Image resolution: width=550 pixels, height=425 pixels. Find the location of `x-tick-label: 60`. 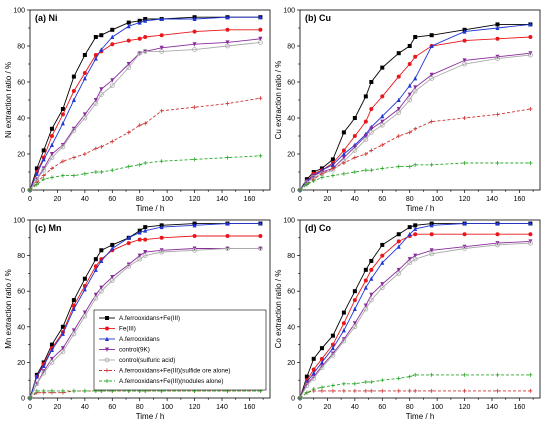

x-tick-label: 60 is located at coordinates (382, 407).